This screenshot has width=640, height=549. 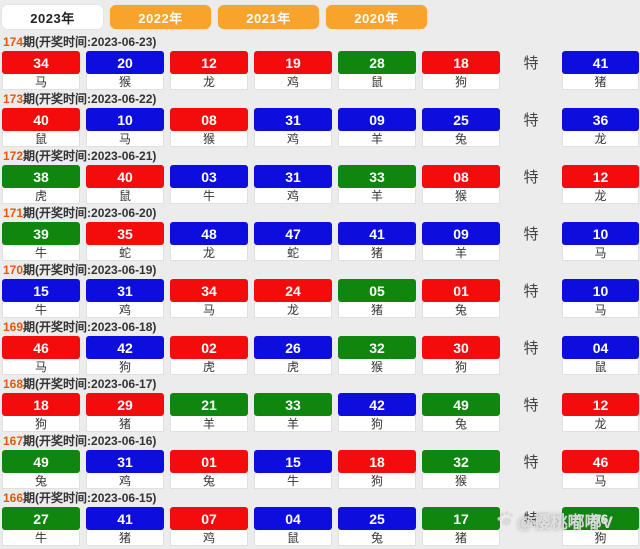 I want to click on ball-cell: 41 猪, so click(x=125, y=526).